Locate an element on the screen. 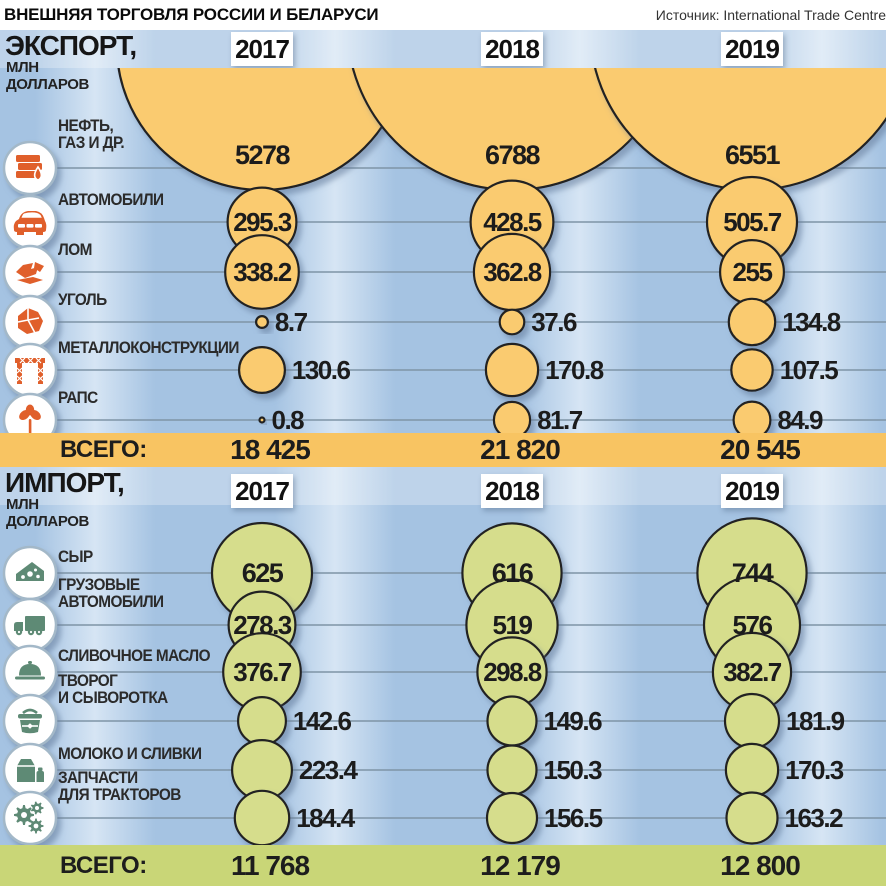 Image resolution: width=886 pixels, height=886 pixels. category-label: НЕФТЬ, ГАЗ И ДР. is located at coordinates (91, 134).